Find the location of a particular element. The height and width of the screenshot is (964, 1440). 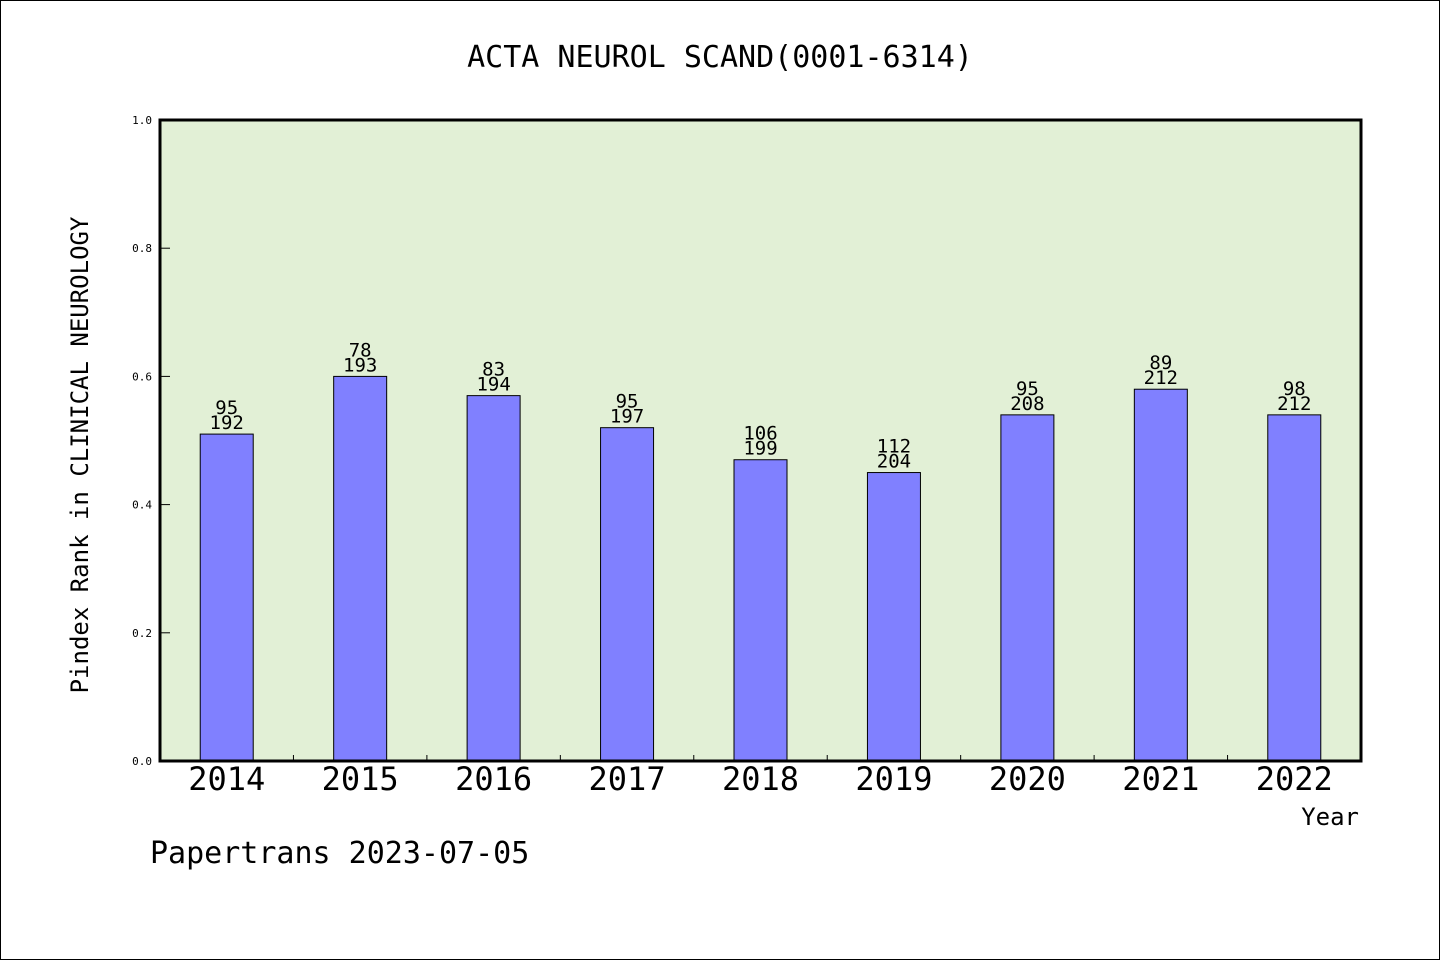

bar-rank-label: 89 is located at coordinates (1160, 363).